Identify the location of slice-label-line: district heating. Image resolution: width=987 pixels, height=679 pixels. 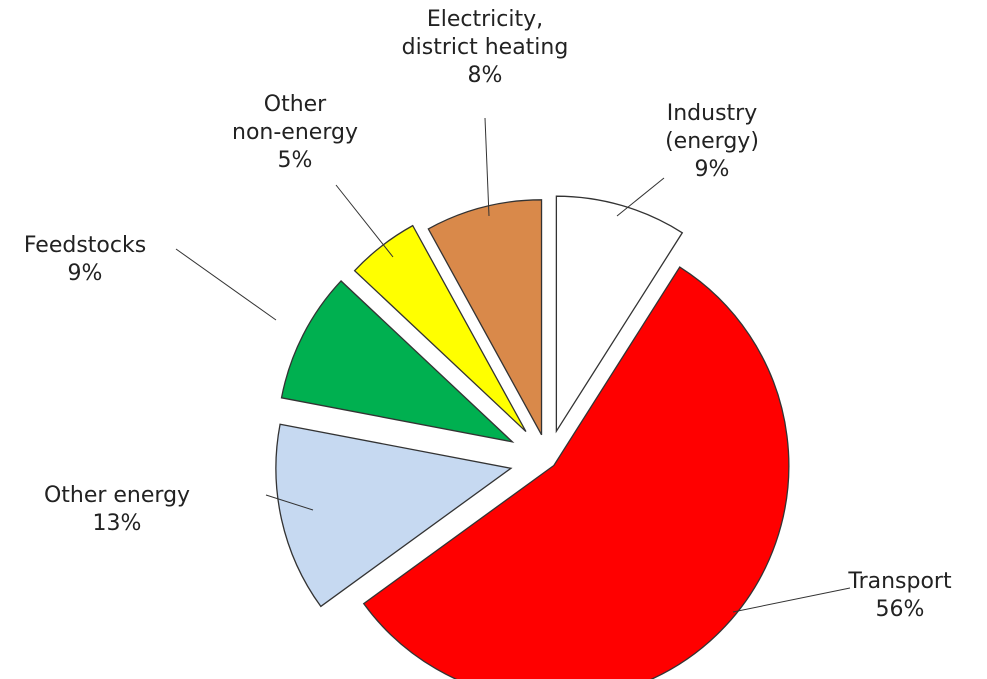
(485, 47).